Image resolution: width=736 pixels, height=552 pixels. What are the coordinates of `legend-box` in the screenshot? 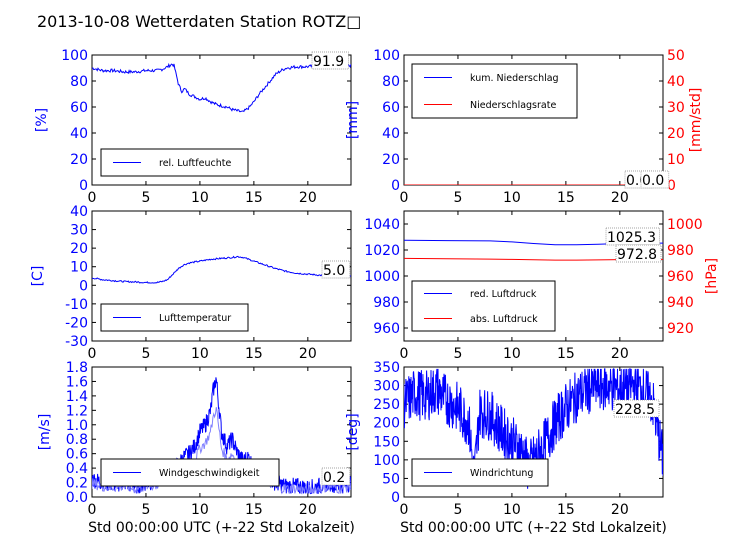 It's located at (494, 91).